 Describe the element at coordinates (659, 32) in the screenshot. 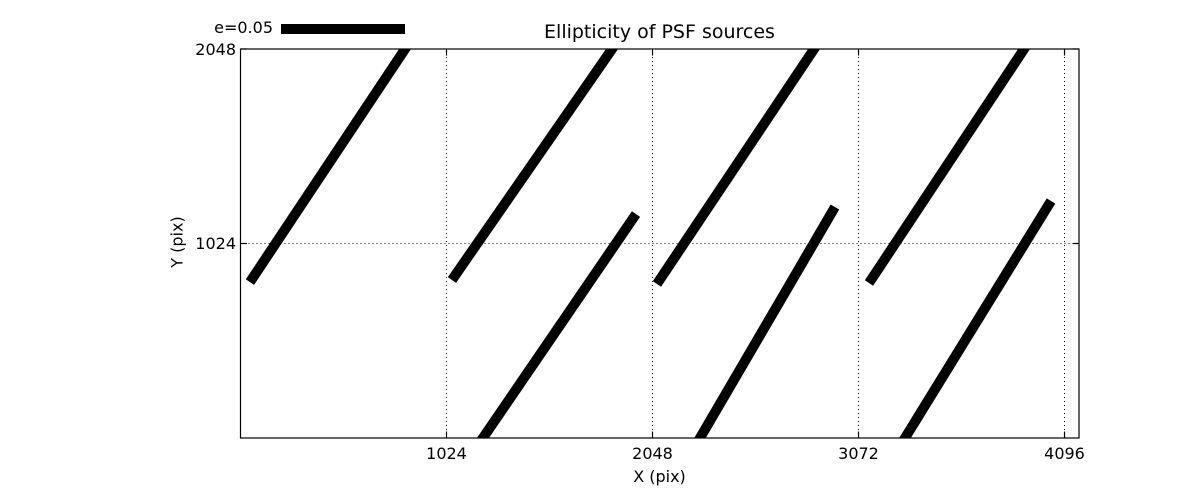

I see `chart-title: Ellipticity of PSF sources` at that location.